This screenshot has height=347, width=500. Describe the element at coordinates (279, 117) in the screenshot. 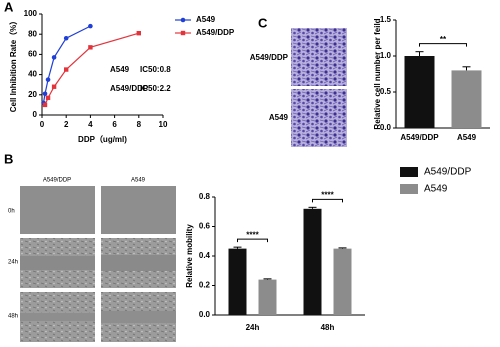

I see `image-row-label: A549` at that location.